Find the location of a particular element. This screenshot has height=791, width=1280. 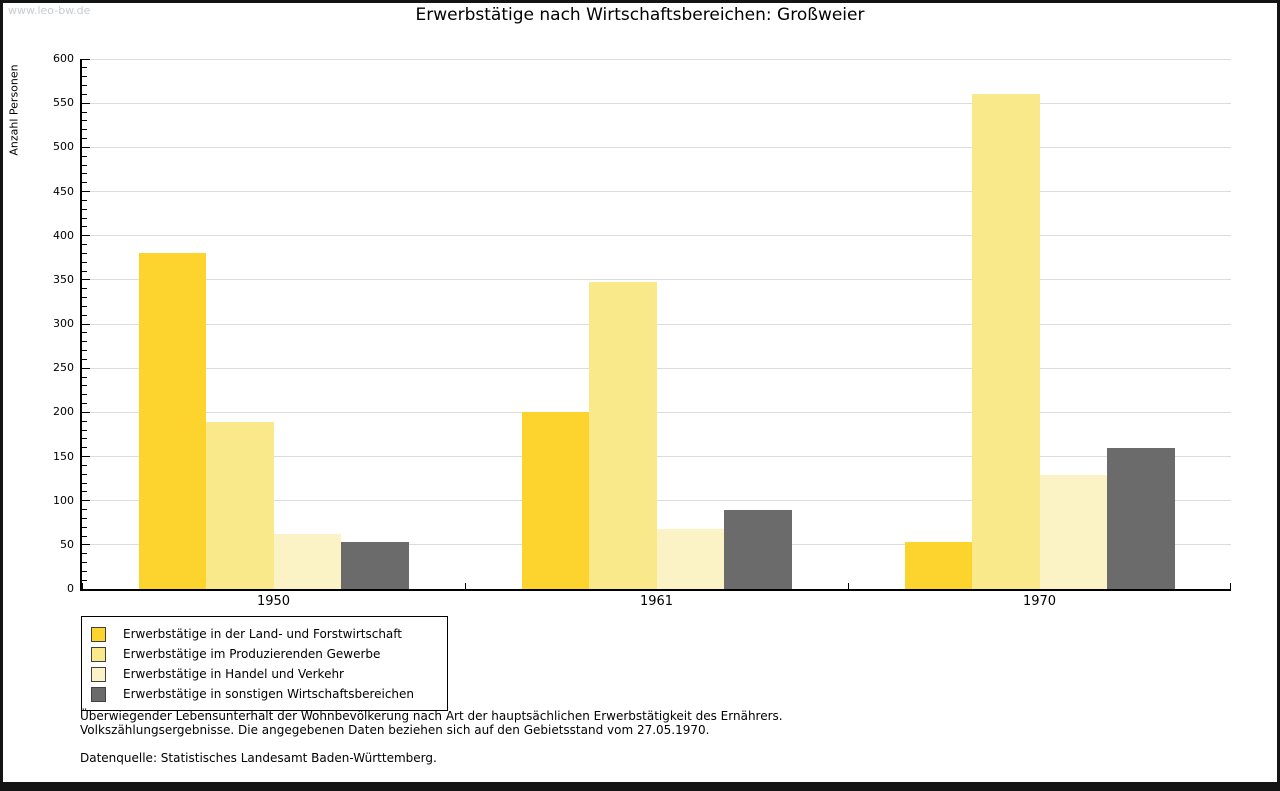

y-tick-label: 50 is located at coordinates (67, 544).